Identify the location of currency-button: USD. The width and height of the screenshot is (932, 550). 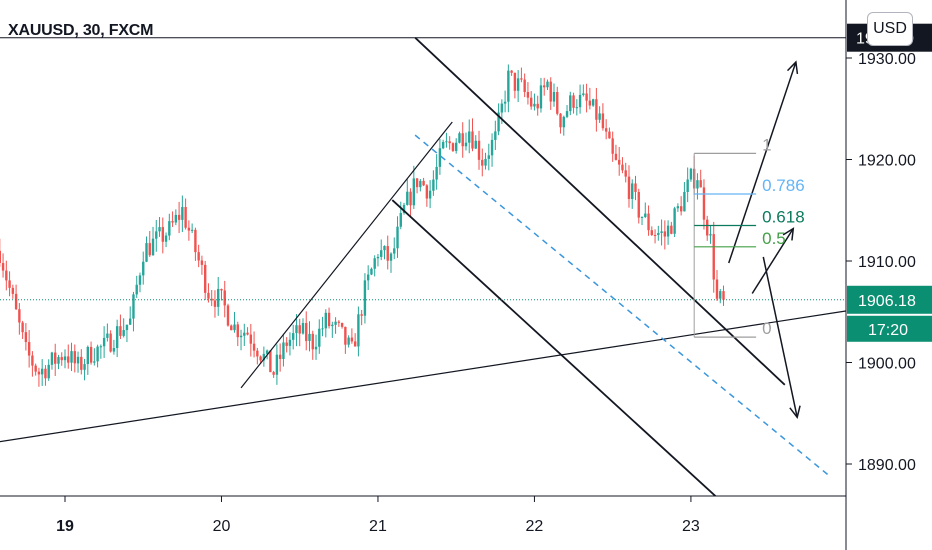
(890, 29).